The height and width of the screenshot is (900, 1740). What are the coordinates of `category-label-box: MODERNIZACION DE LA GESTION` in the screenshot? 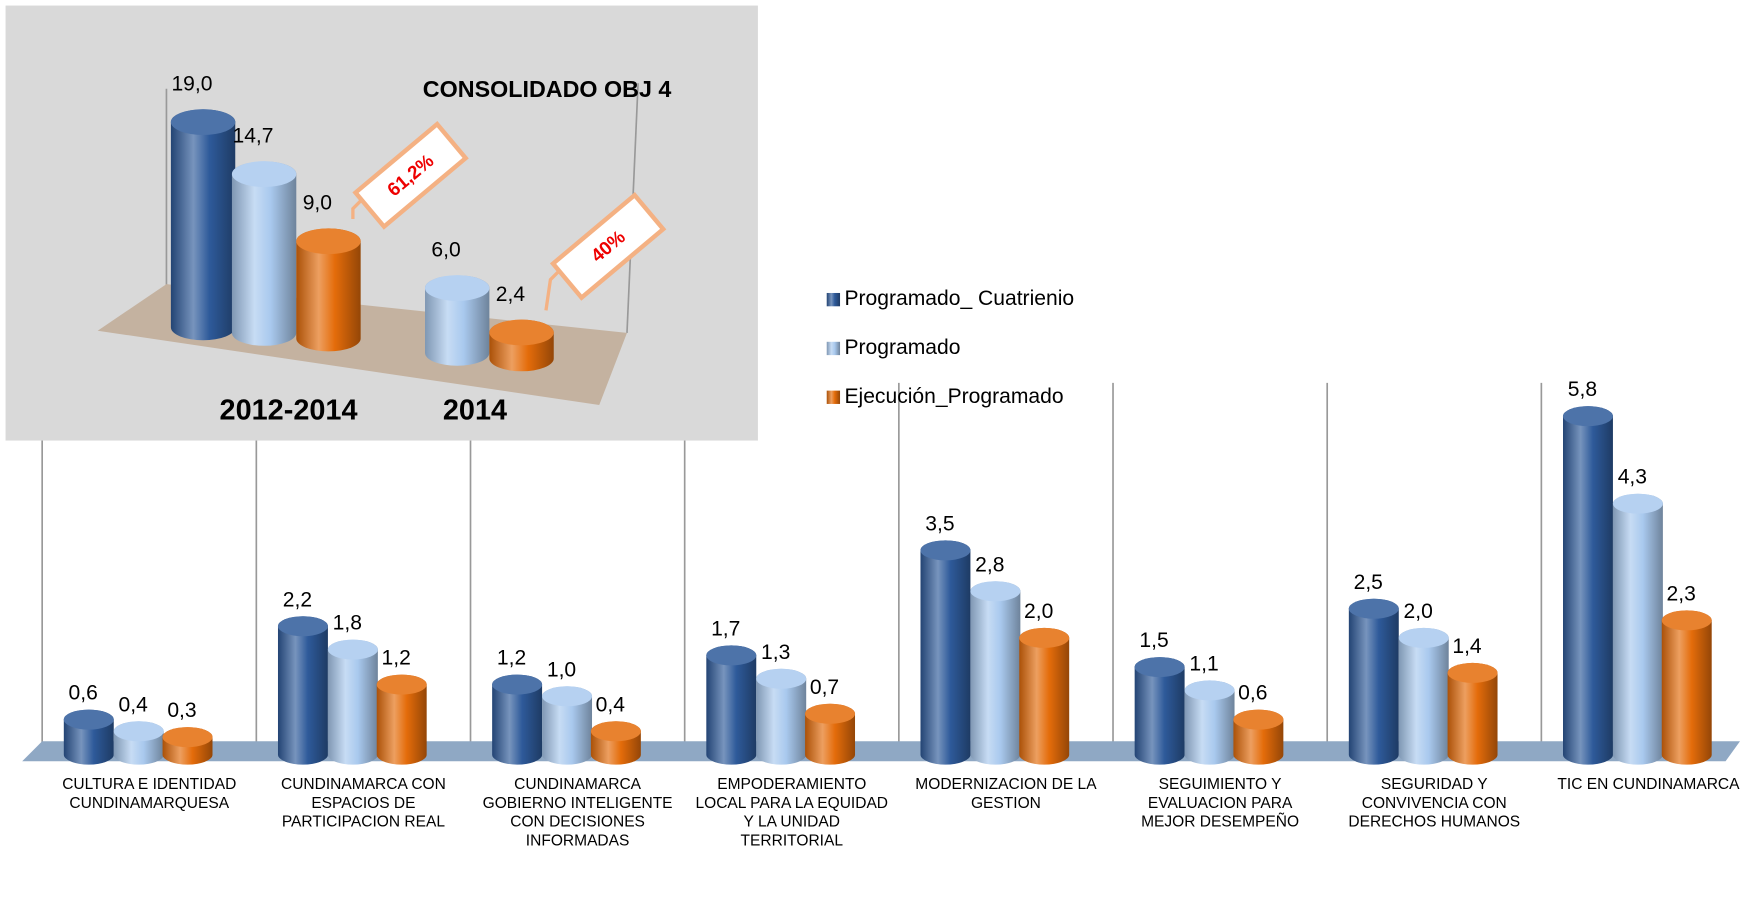 It's located at (1006, 793).